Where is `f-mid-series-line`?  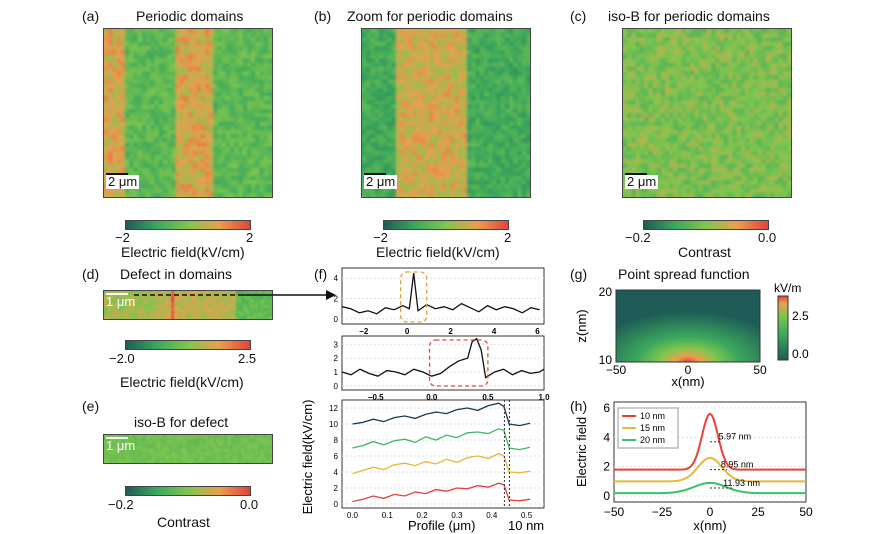 f-mid-series-line is located at coordinates (443, 358).